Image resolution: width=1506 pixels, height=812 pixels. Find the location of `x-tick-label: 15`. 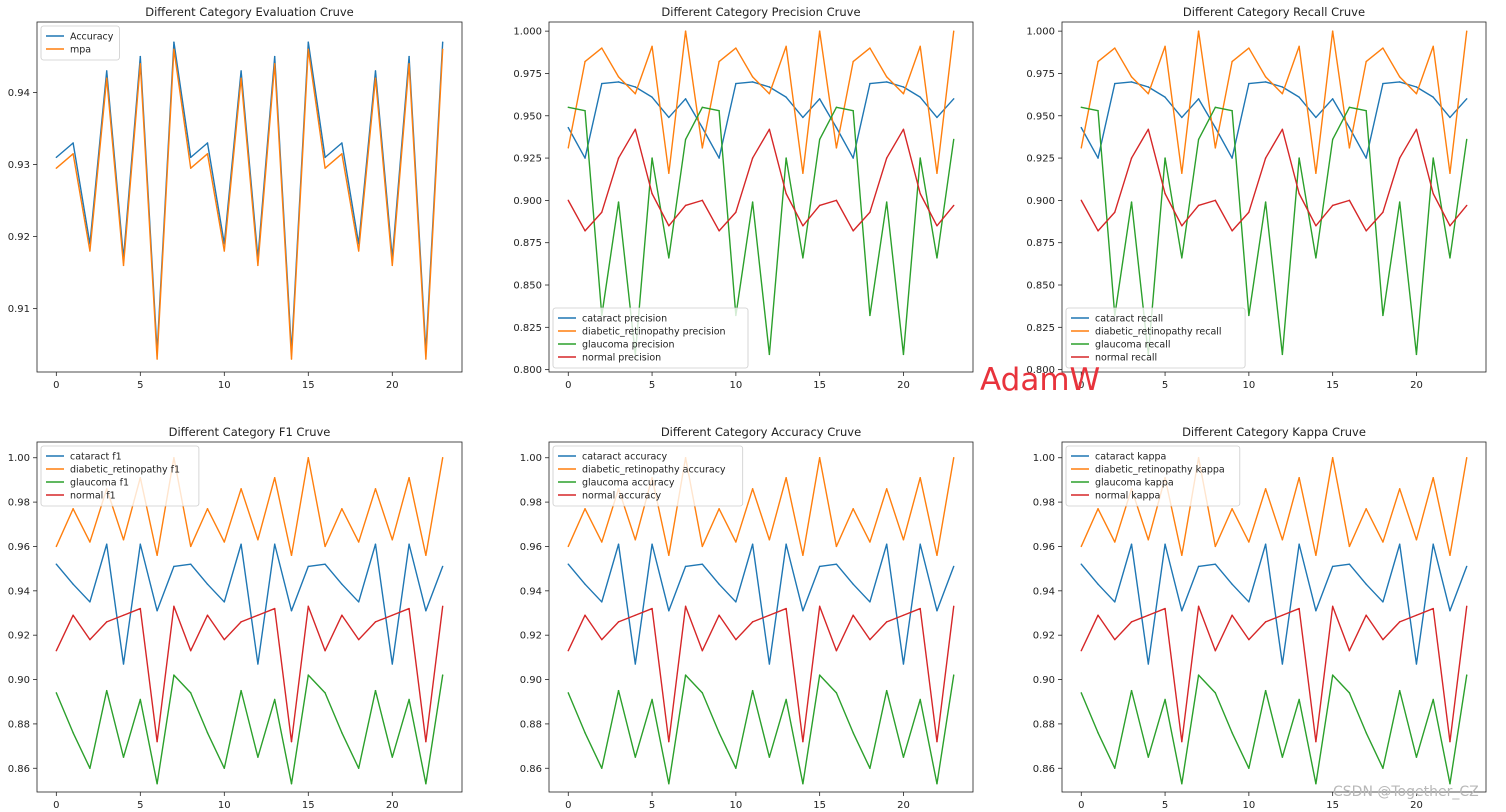

x-tick-label: 15 is located at coordinates (308, 385).